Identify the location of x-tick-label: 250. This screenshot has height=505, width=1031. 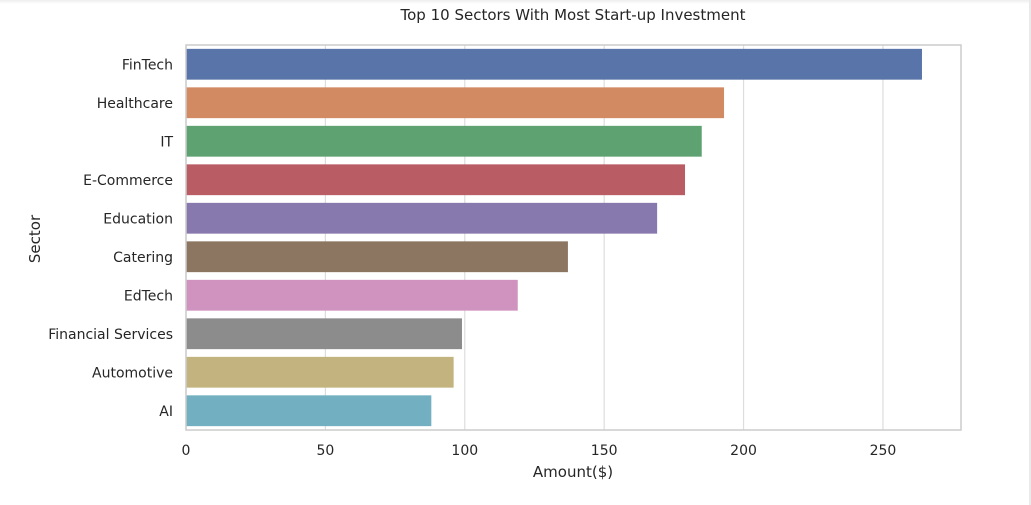
(883, 451).